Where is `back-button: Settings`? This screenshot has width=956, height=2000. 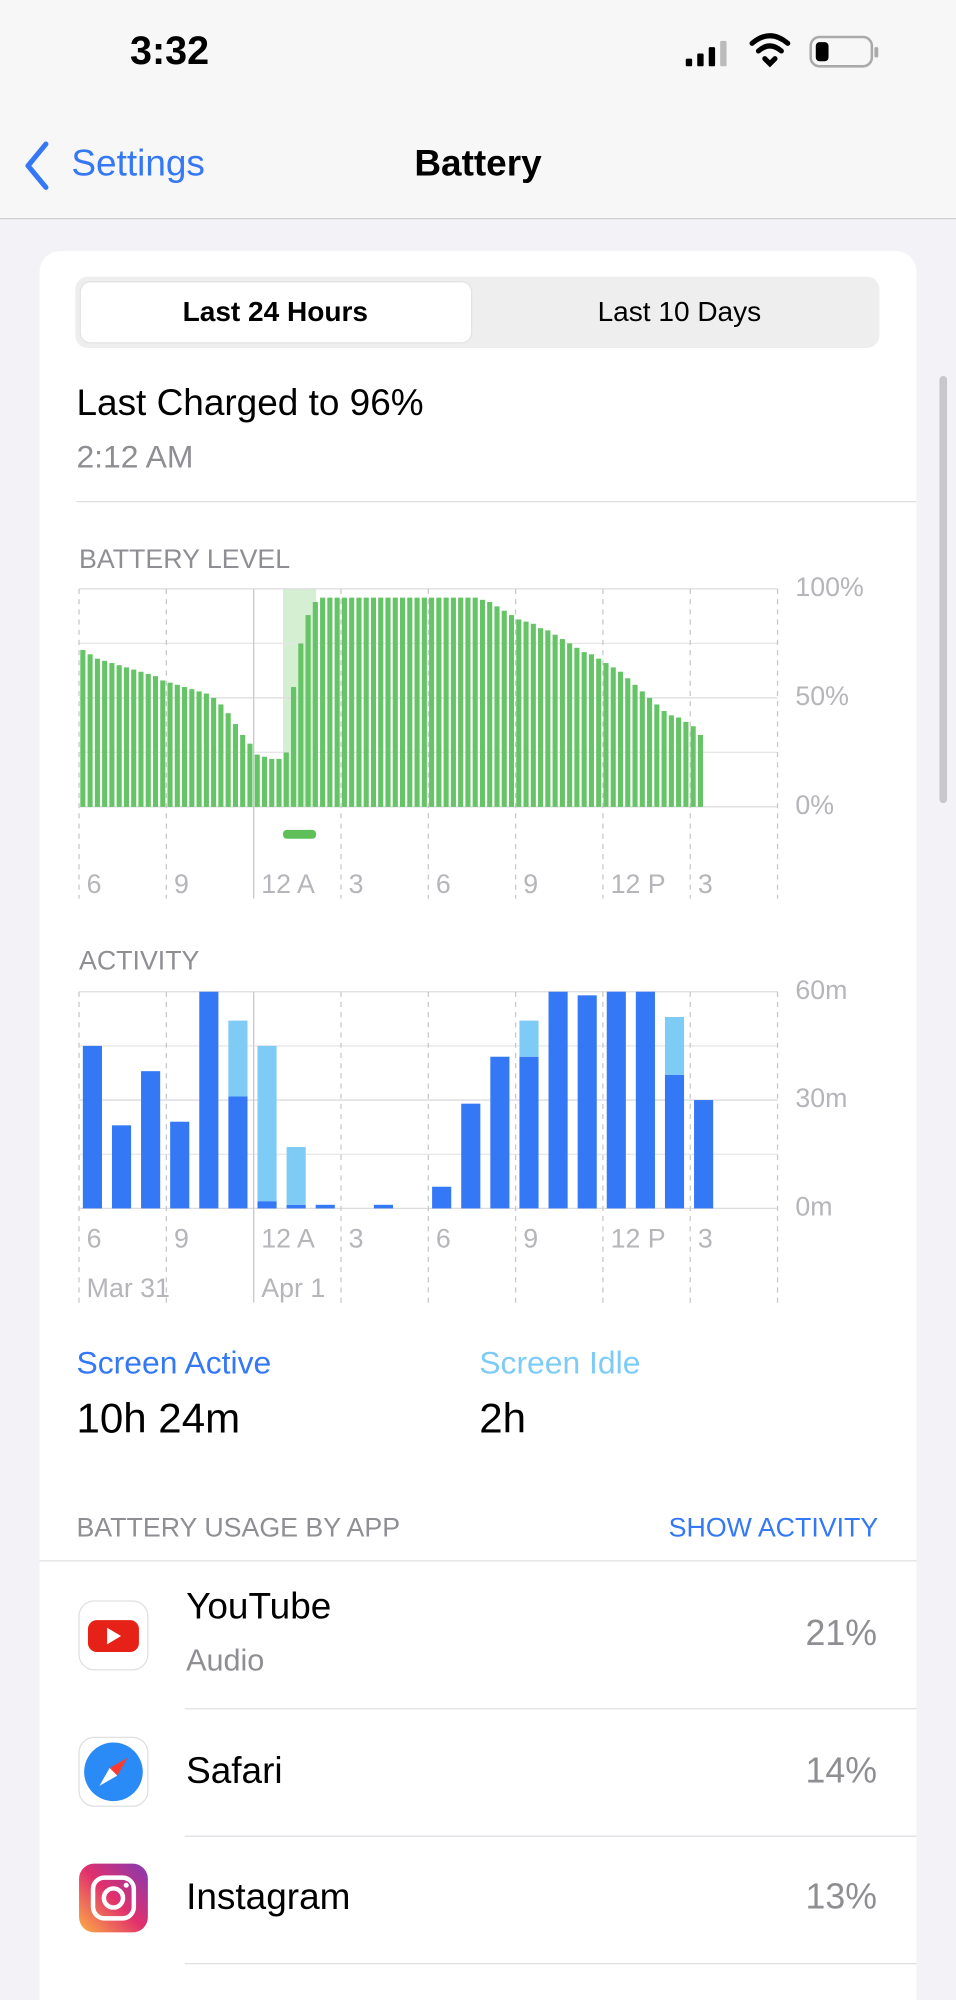 back-button: Settings is located at coordinates (138, 162).